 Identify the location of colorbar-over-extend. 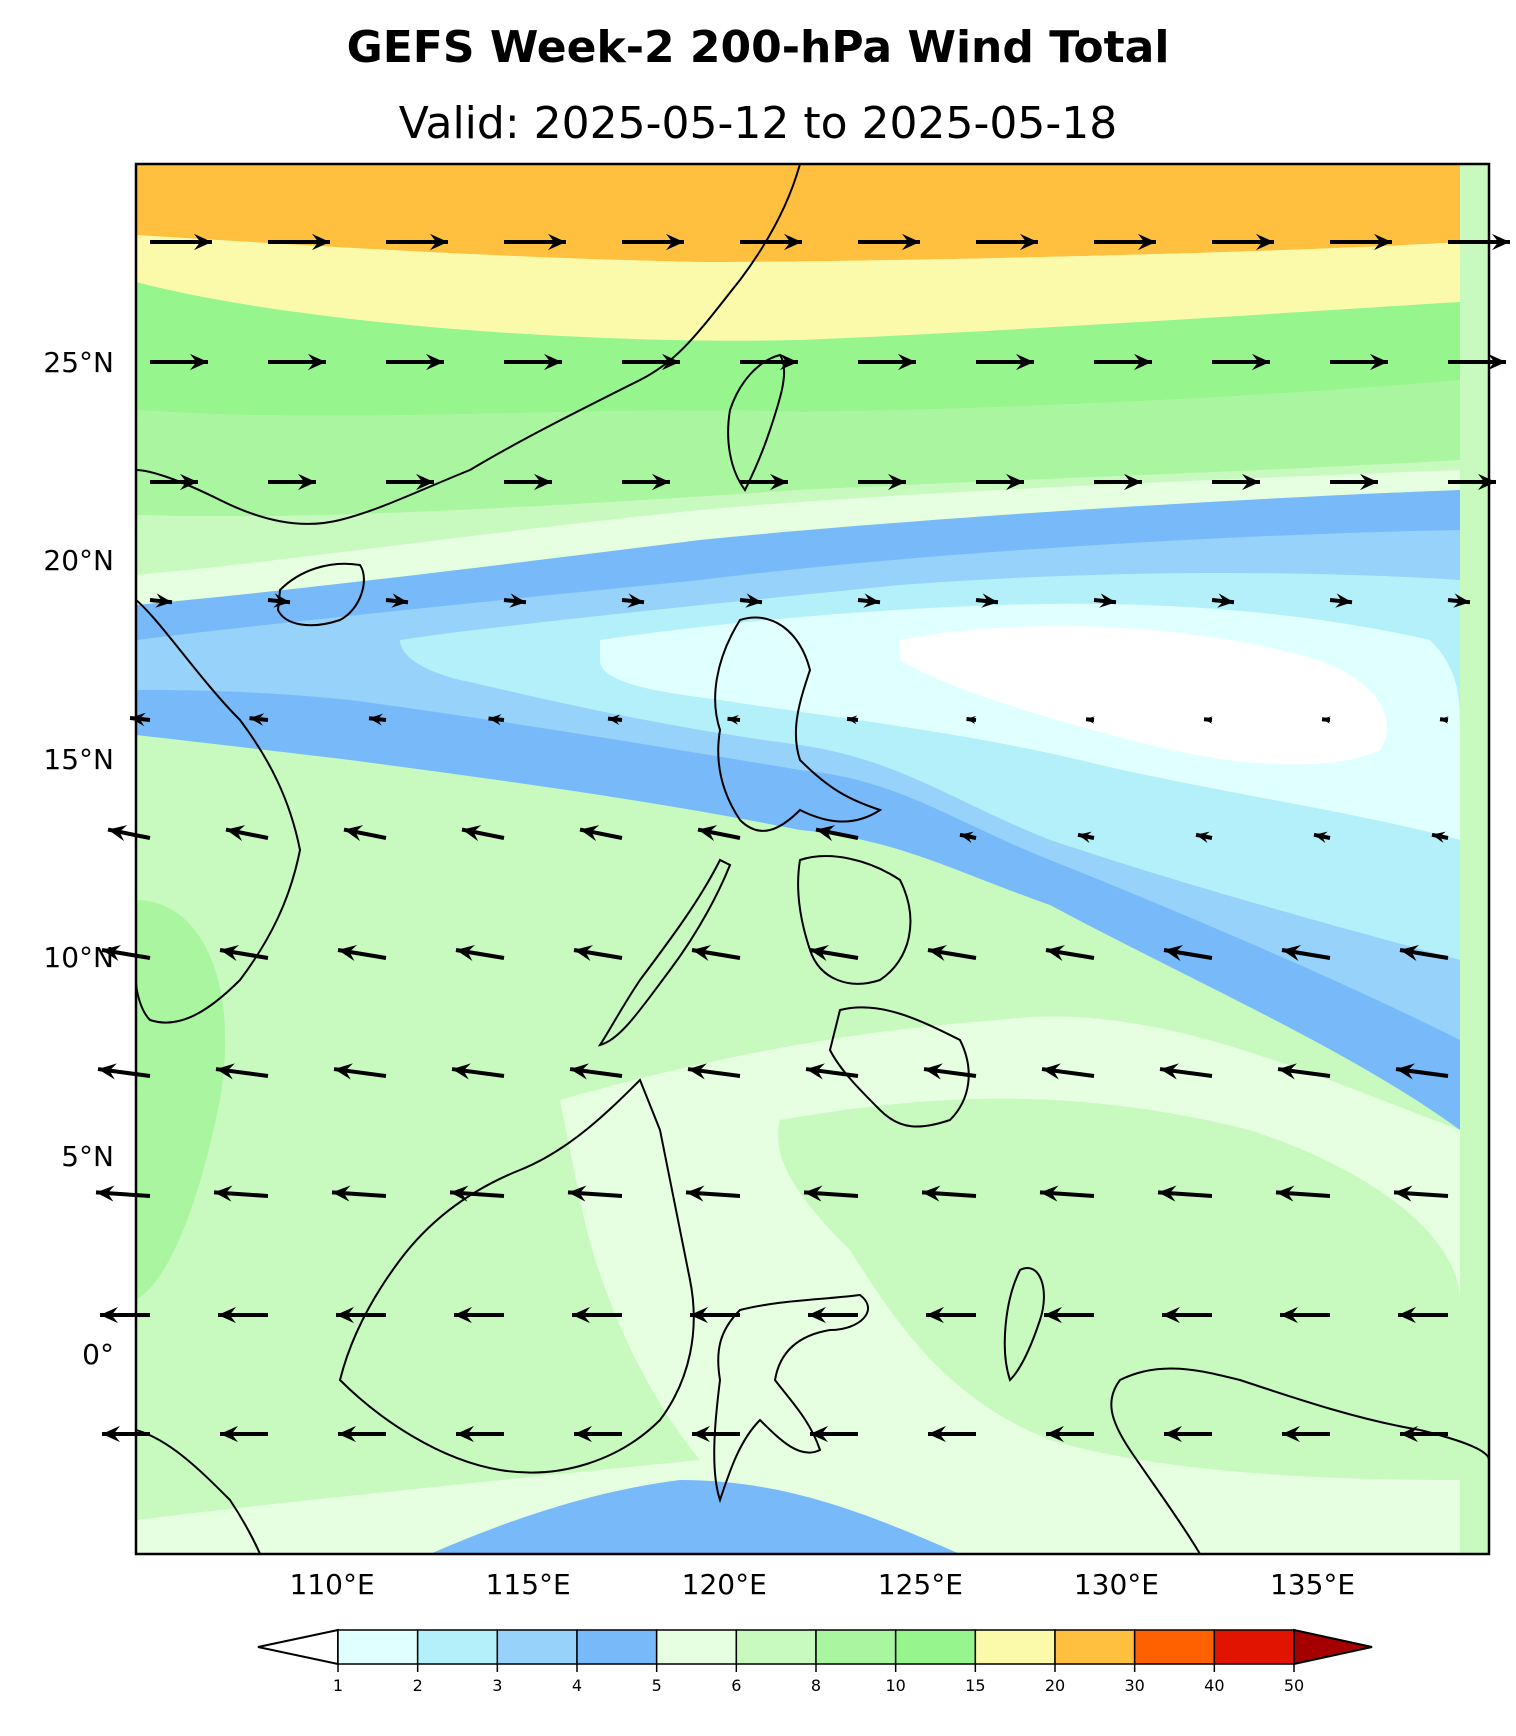
(1333, 1647).